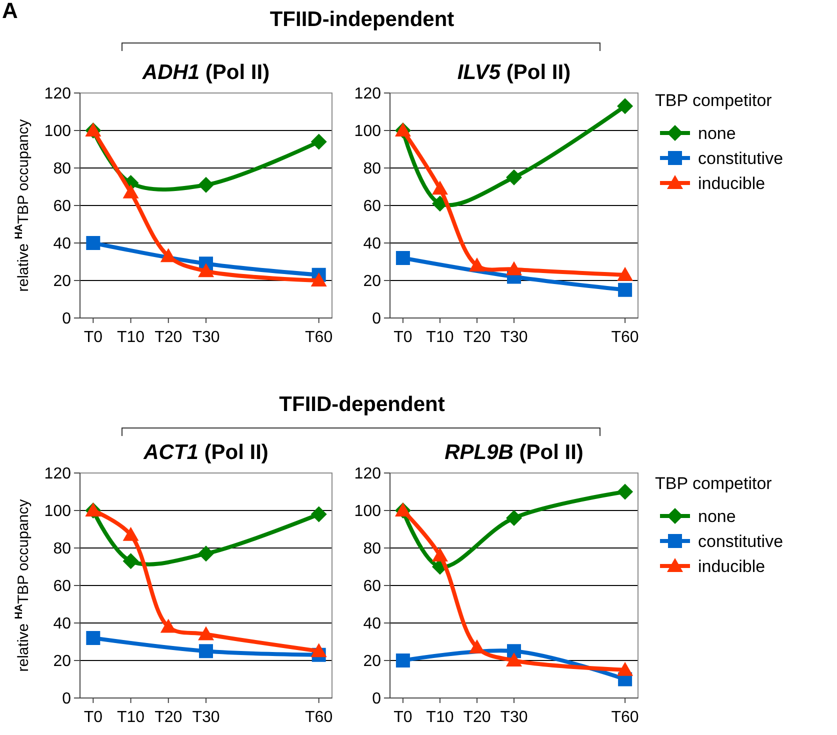 This screenshot has height=735, width=837. I want to click on text: TFIID-dependent, so click(362, 404).